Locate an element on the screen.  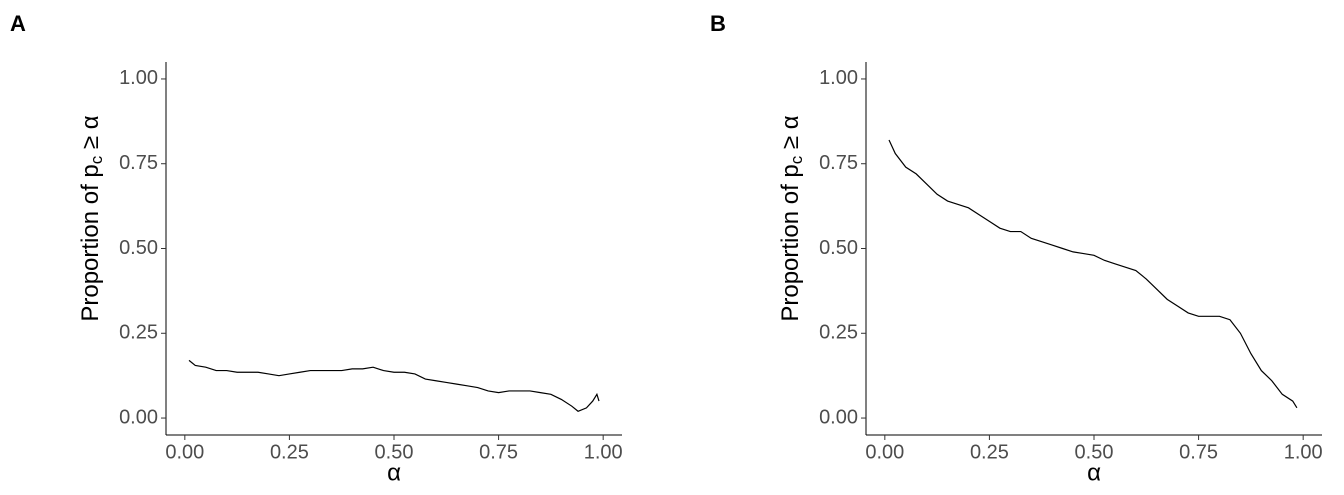
panel-label: A is located at coordinates (18, 23).